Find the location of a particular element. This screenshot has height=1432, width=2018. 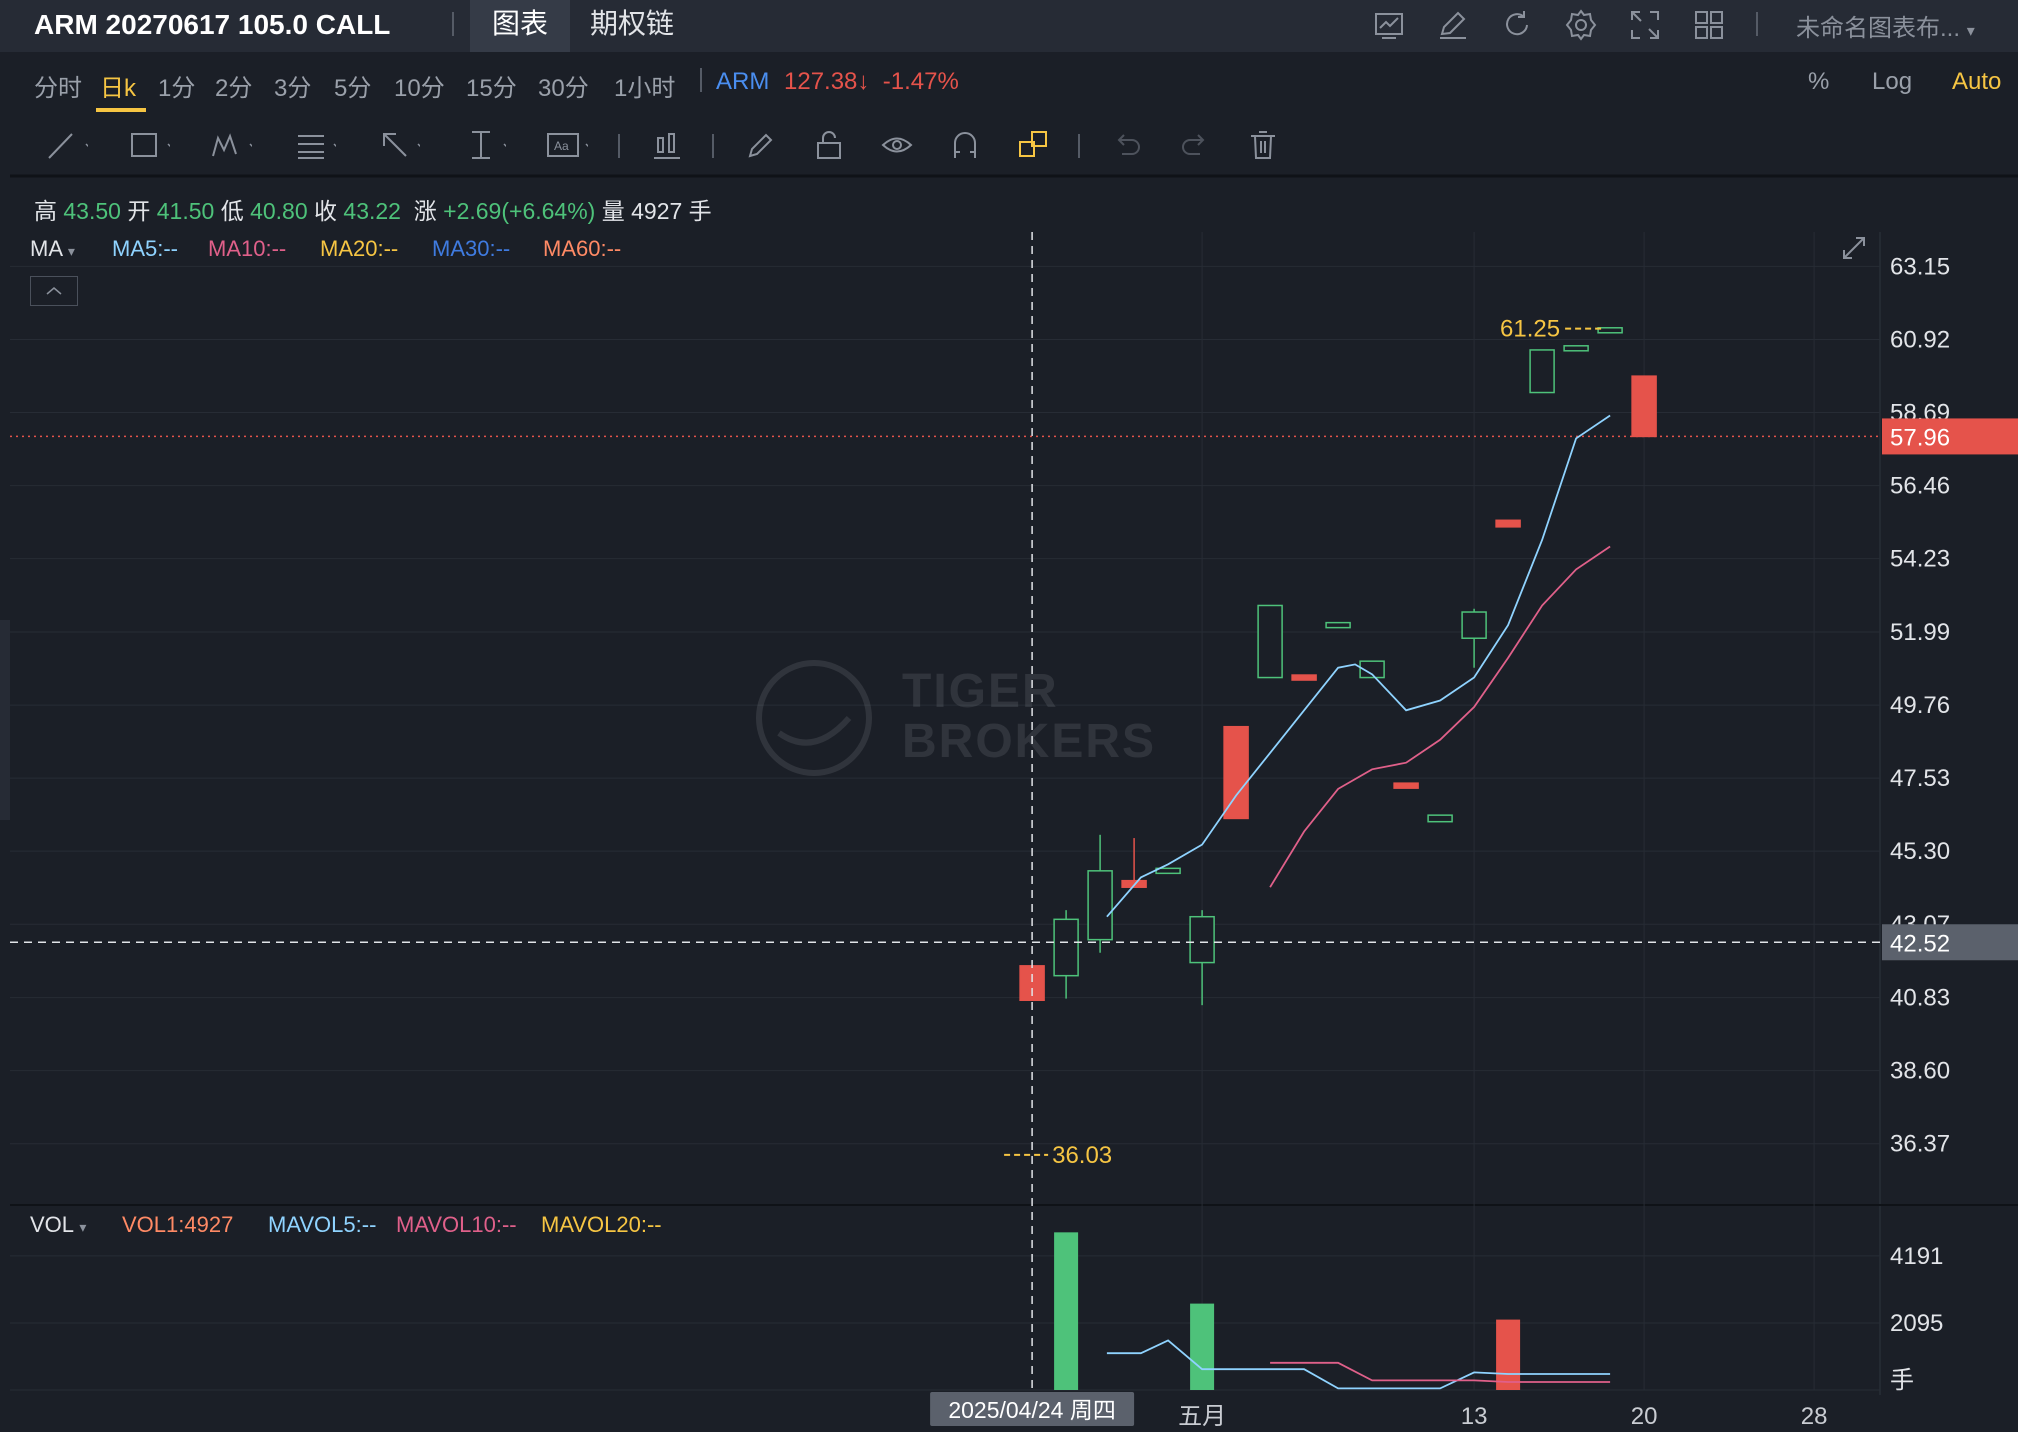

last-price-tag is located at coordinates (1950, 436).